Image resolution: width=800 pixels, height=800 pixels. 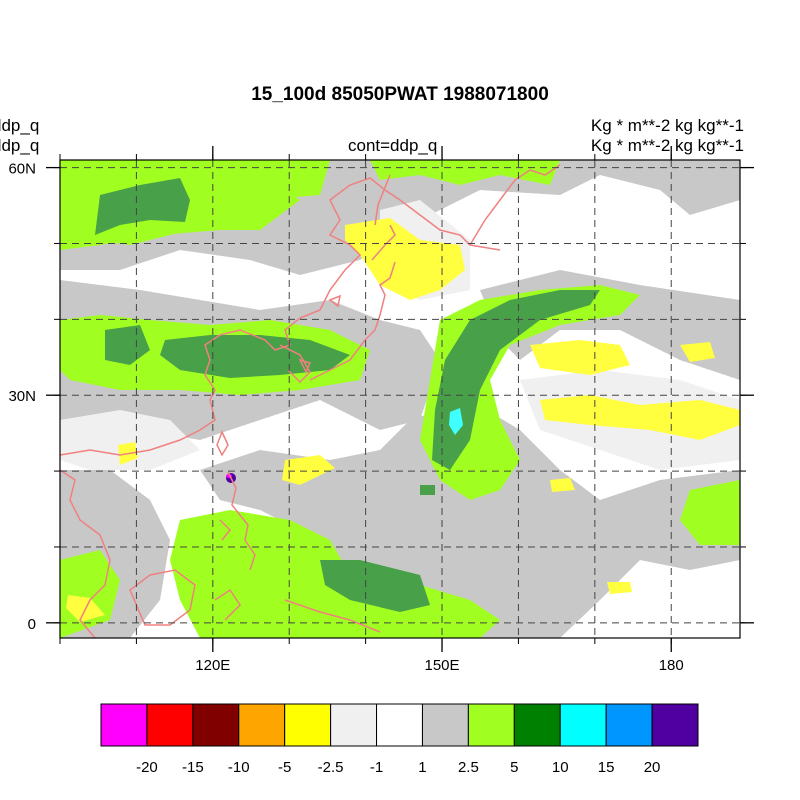 What do you see at coordinates (393, 145) in the screenshot?
I see `center-label: cont=ddp_q` at bounding box center [393, 145].